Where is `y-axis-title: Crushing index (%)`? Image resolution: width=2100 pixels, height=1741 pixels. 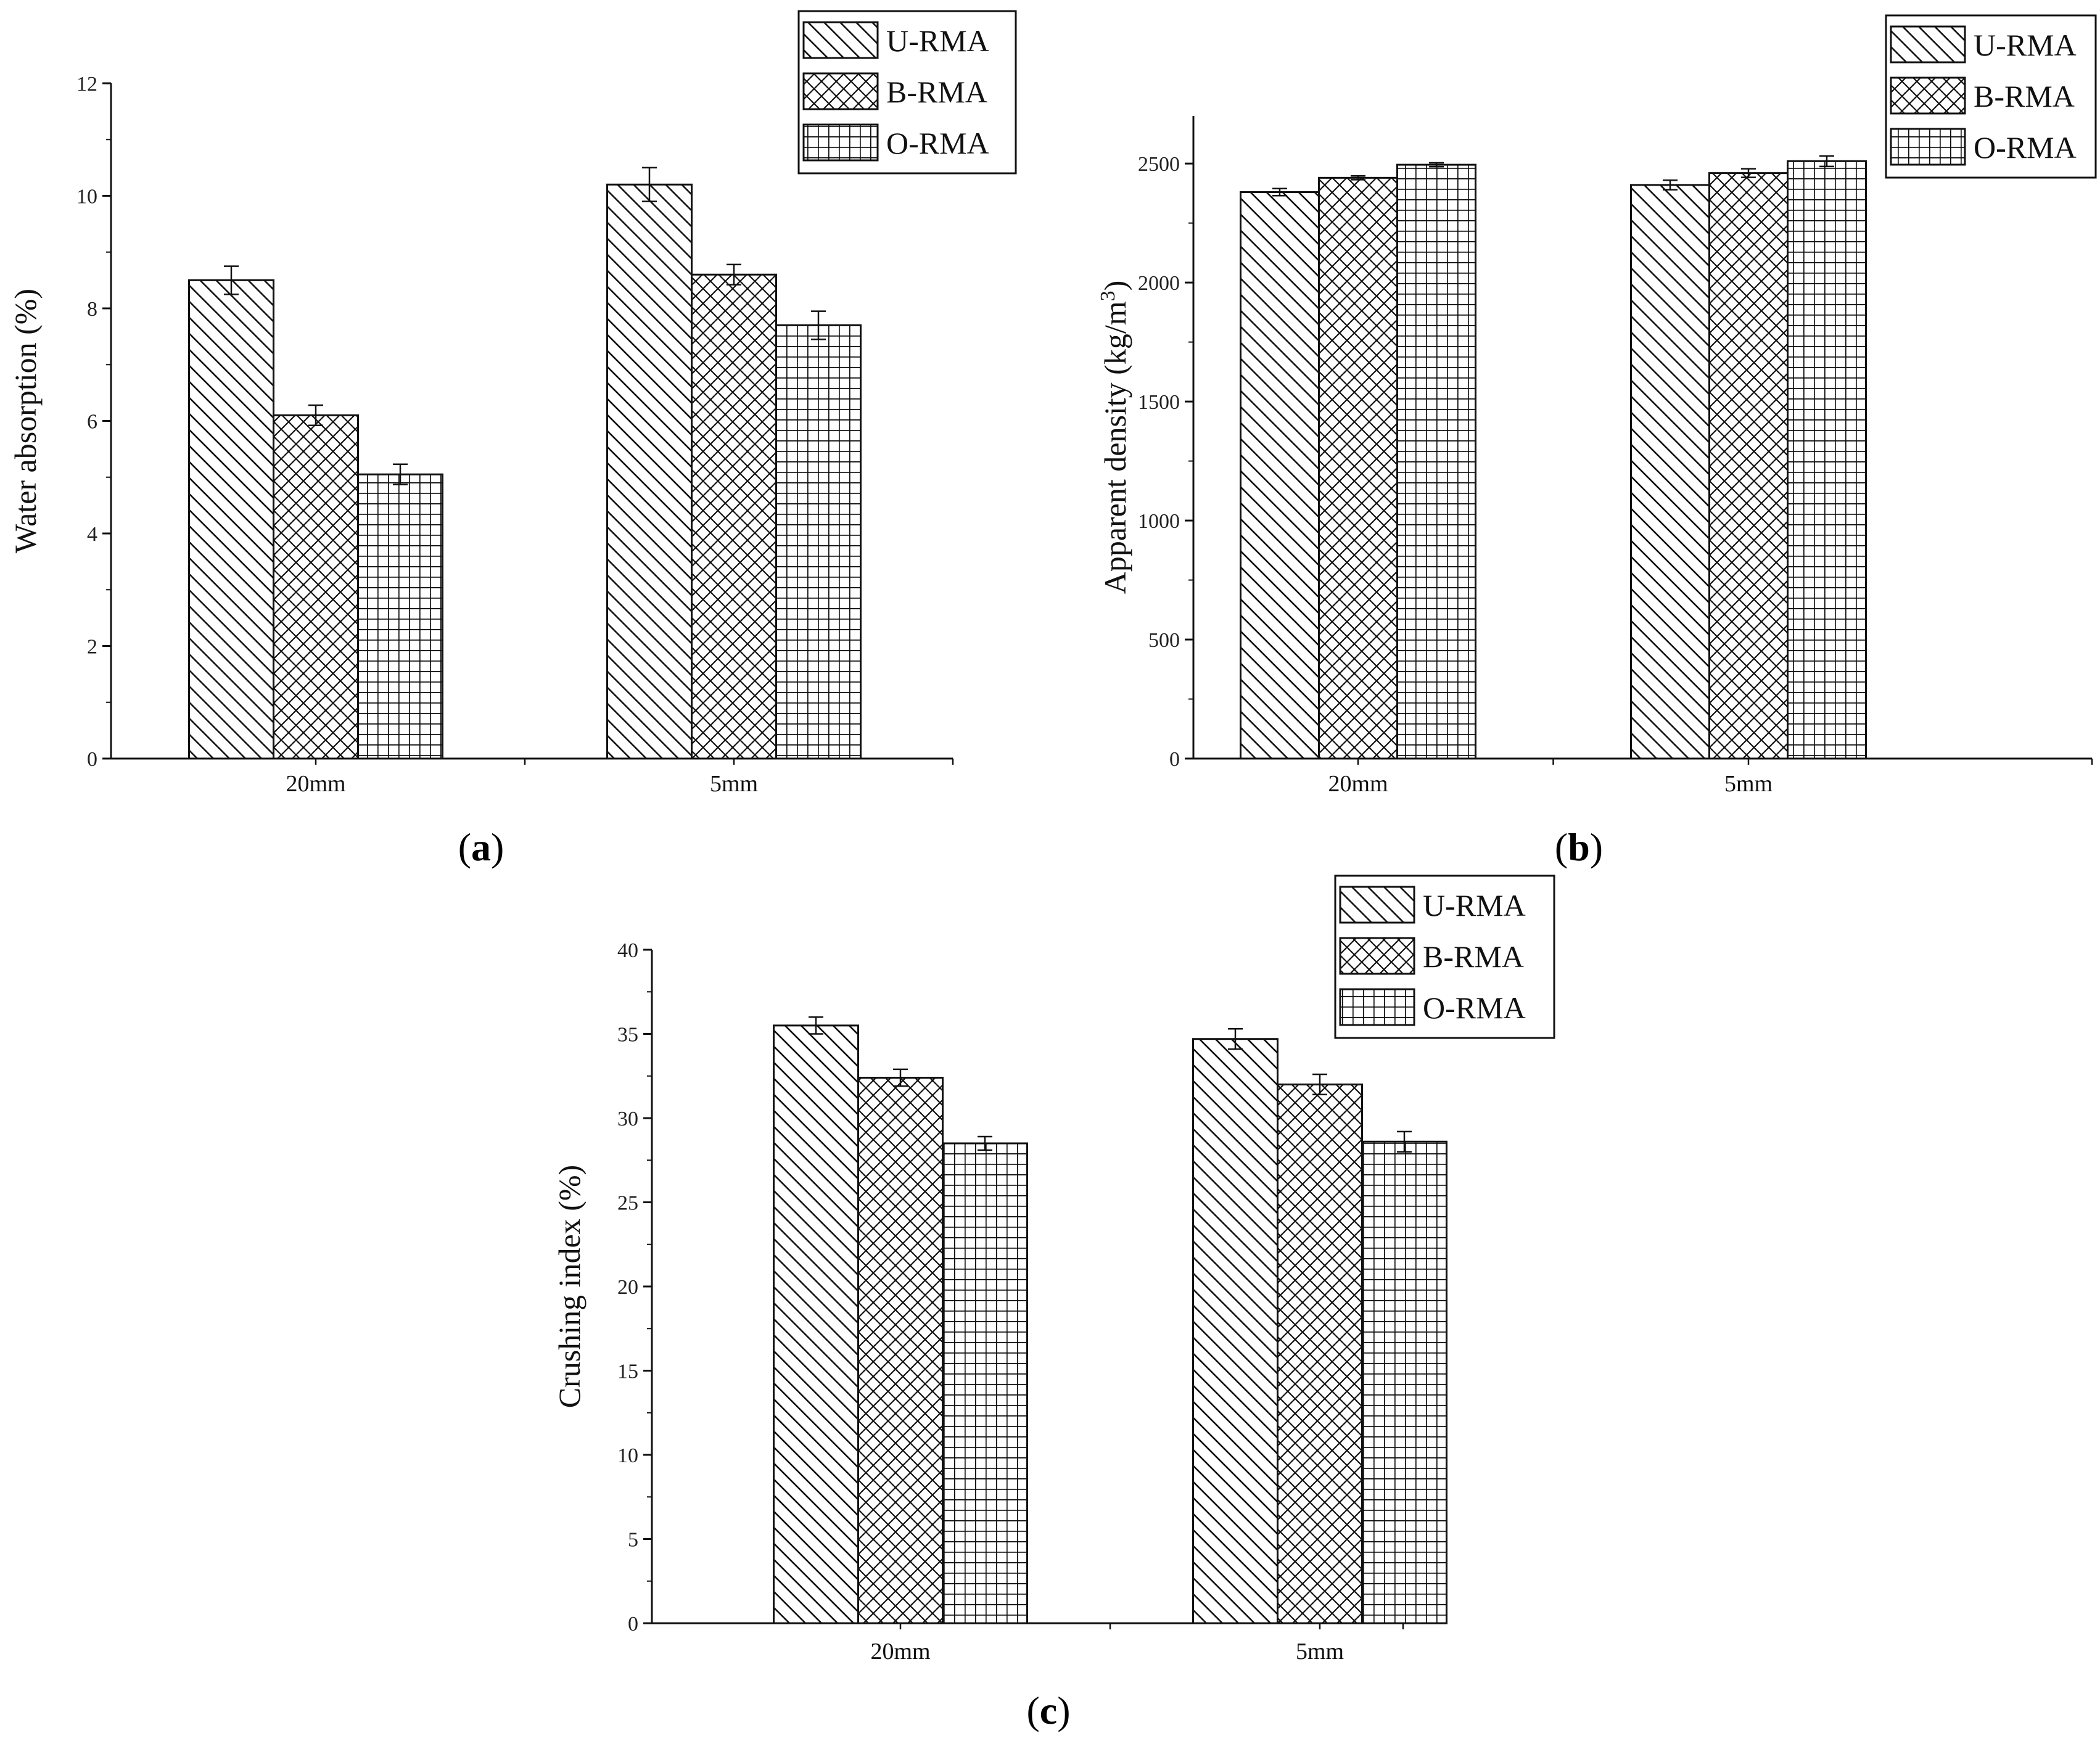 y-axis-title: Crushing index (%) is located at coordinates (569, 1286).